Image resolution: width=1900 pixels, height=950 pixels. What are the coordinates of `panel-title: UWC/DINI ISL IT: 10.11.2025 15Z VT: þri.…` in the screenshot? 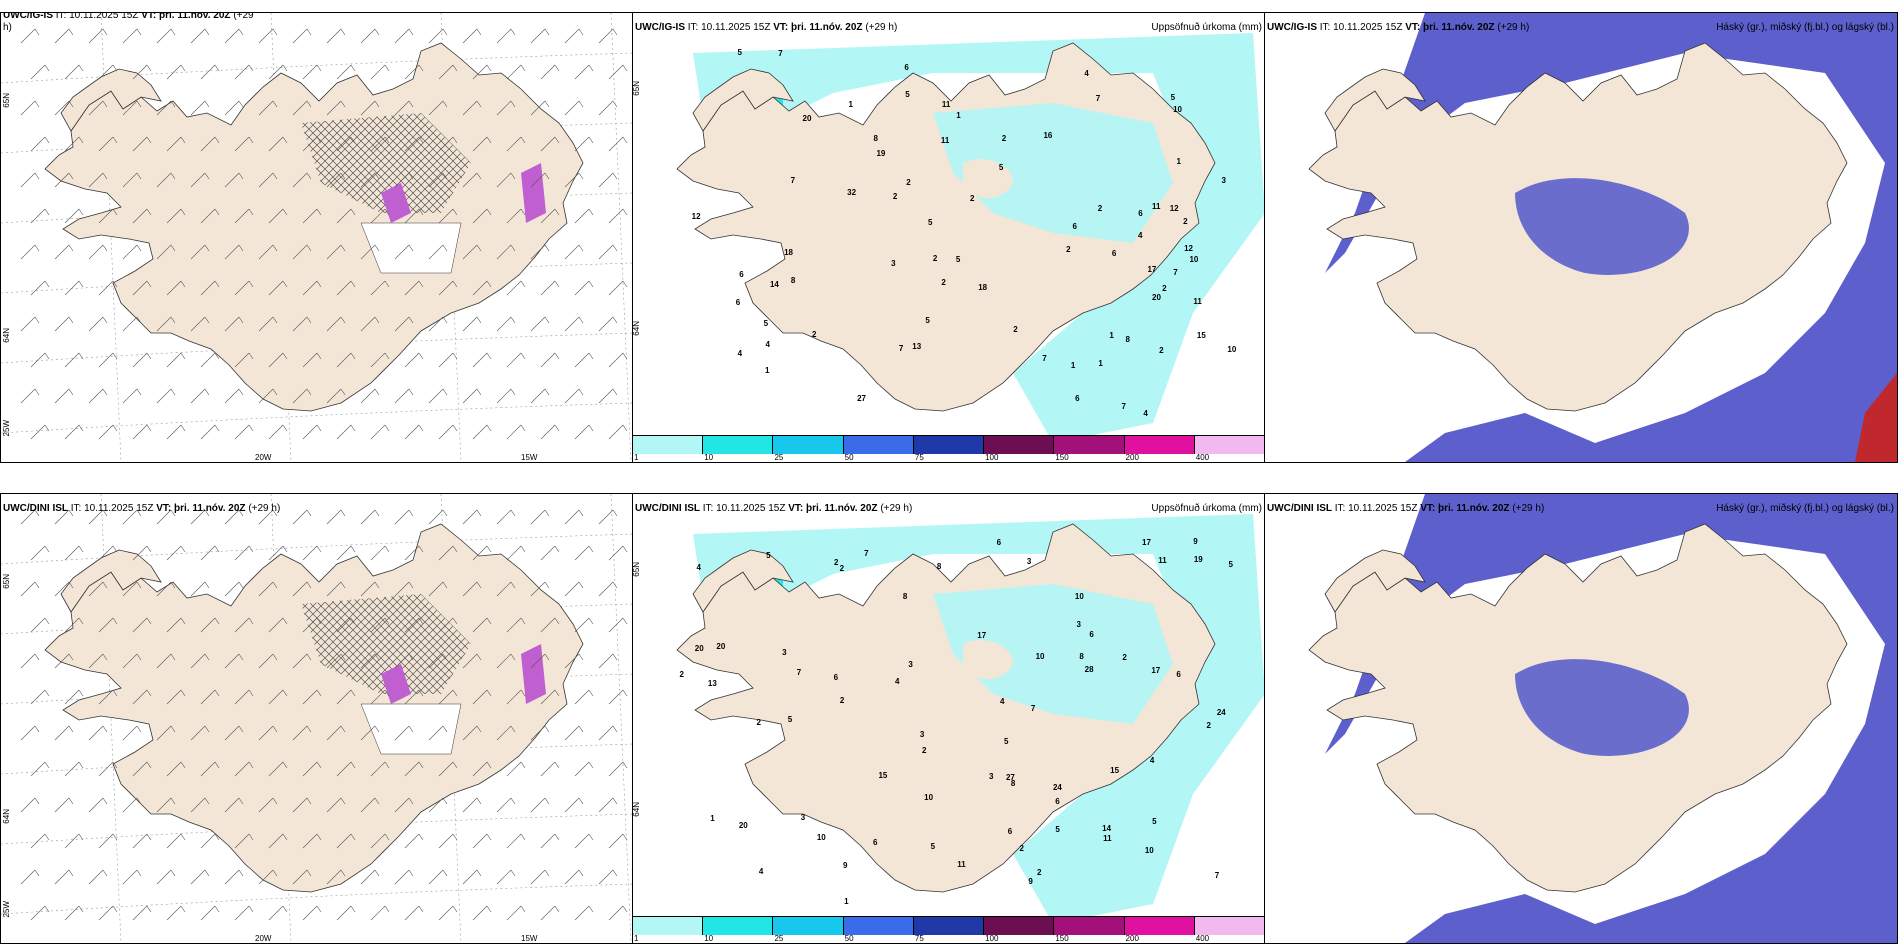 It's located at (774, 508).